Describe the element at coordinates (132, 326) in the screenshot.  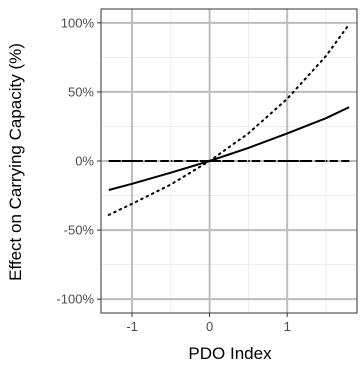
I see `x-tick-label: -1` at that location.